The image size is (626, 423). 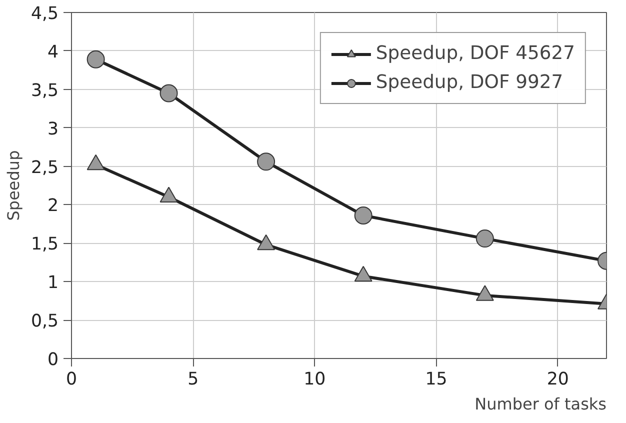 I want to click on y-tick-label: 0, so click(x=53, y=360).